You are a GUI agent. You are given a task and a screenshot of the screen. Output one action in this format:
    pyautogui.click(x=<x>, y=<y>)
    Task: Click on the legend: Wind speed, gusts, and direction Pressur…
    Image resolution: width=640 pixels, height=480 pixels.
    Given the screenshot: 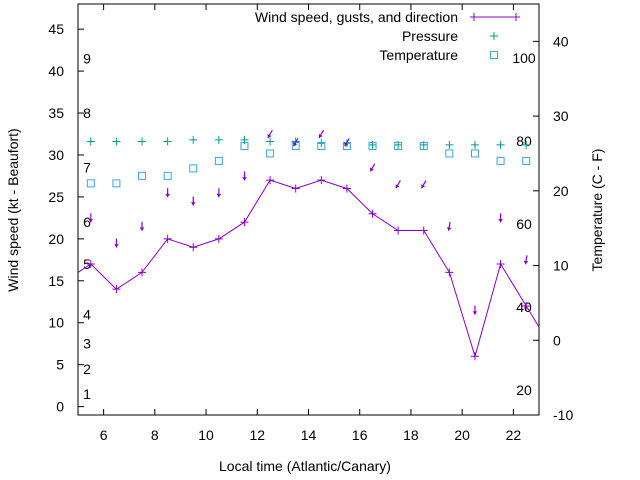 What is the action you would take?
    pyautogui.click(x=387, y=36)
    